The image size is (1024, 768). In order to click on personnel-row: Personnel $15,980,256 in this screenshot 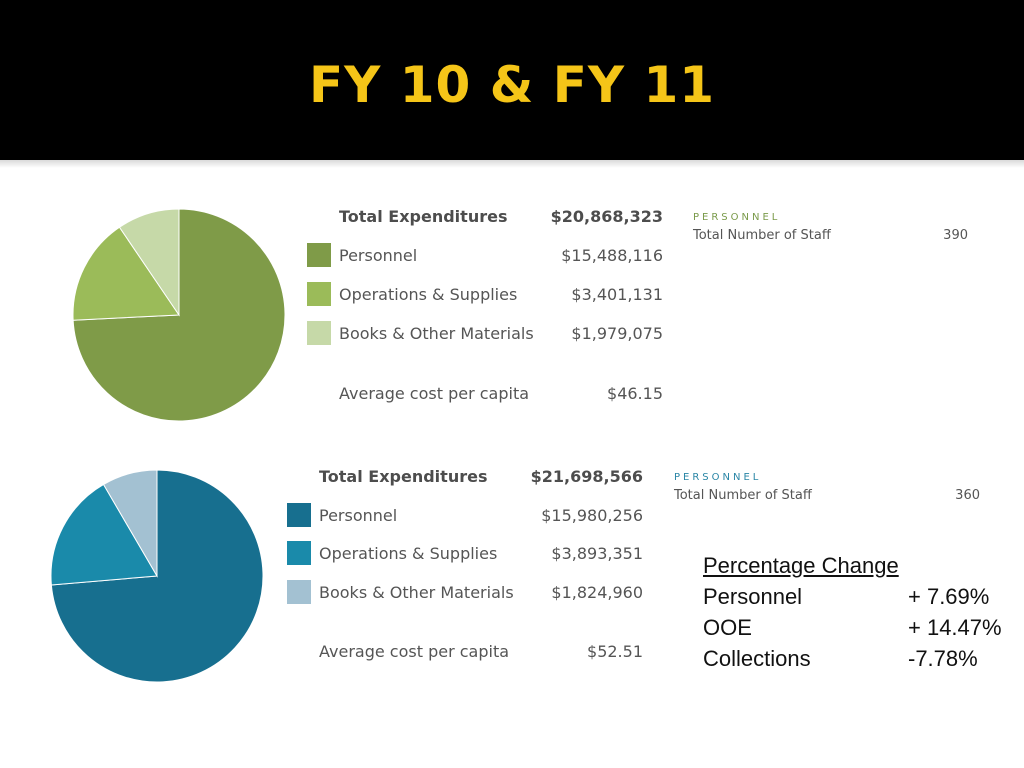, I will do `click(467, 522)`.